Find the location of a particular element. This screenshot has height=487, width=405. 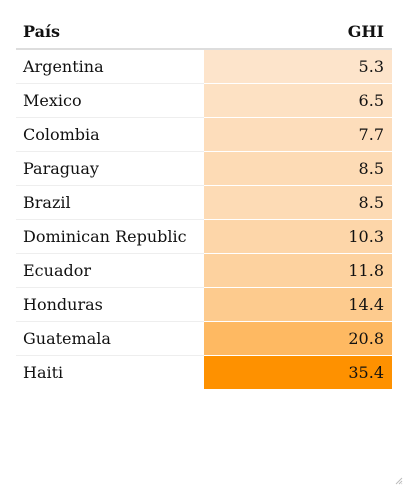

column-header-ghi: GHI is located at coordinates (298, 32).